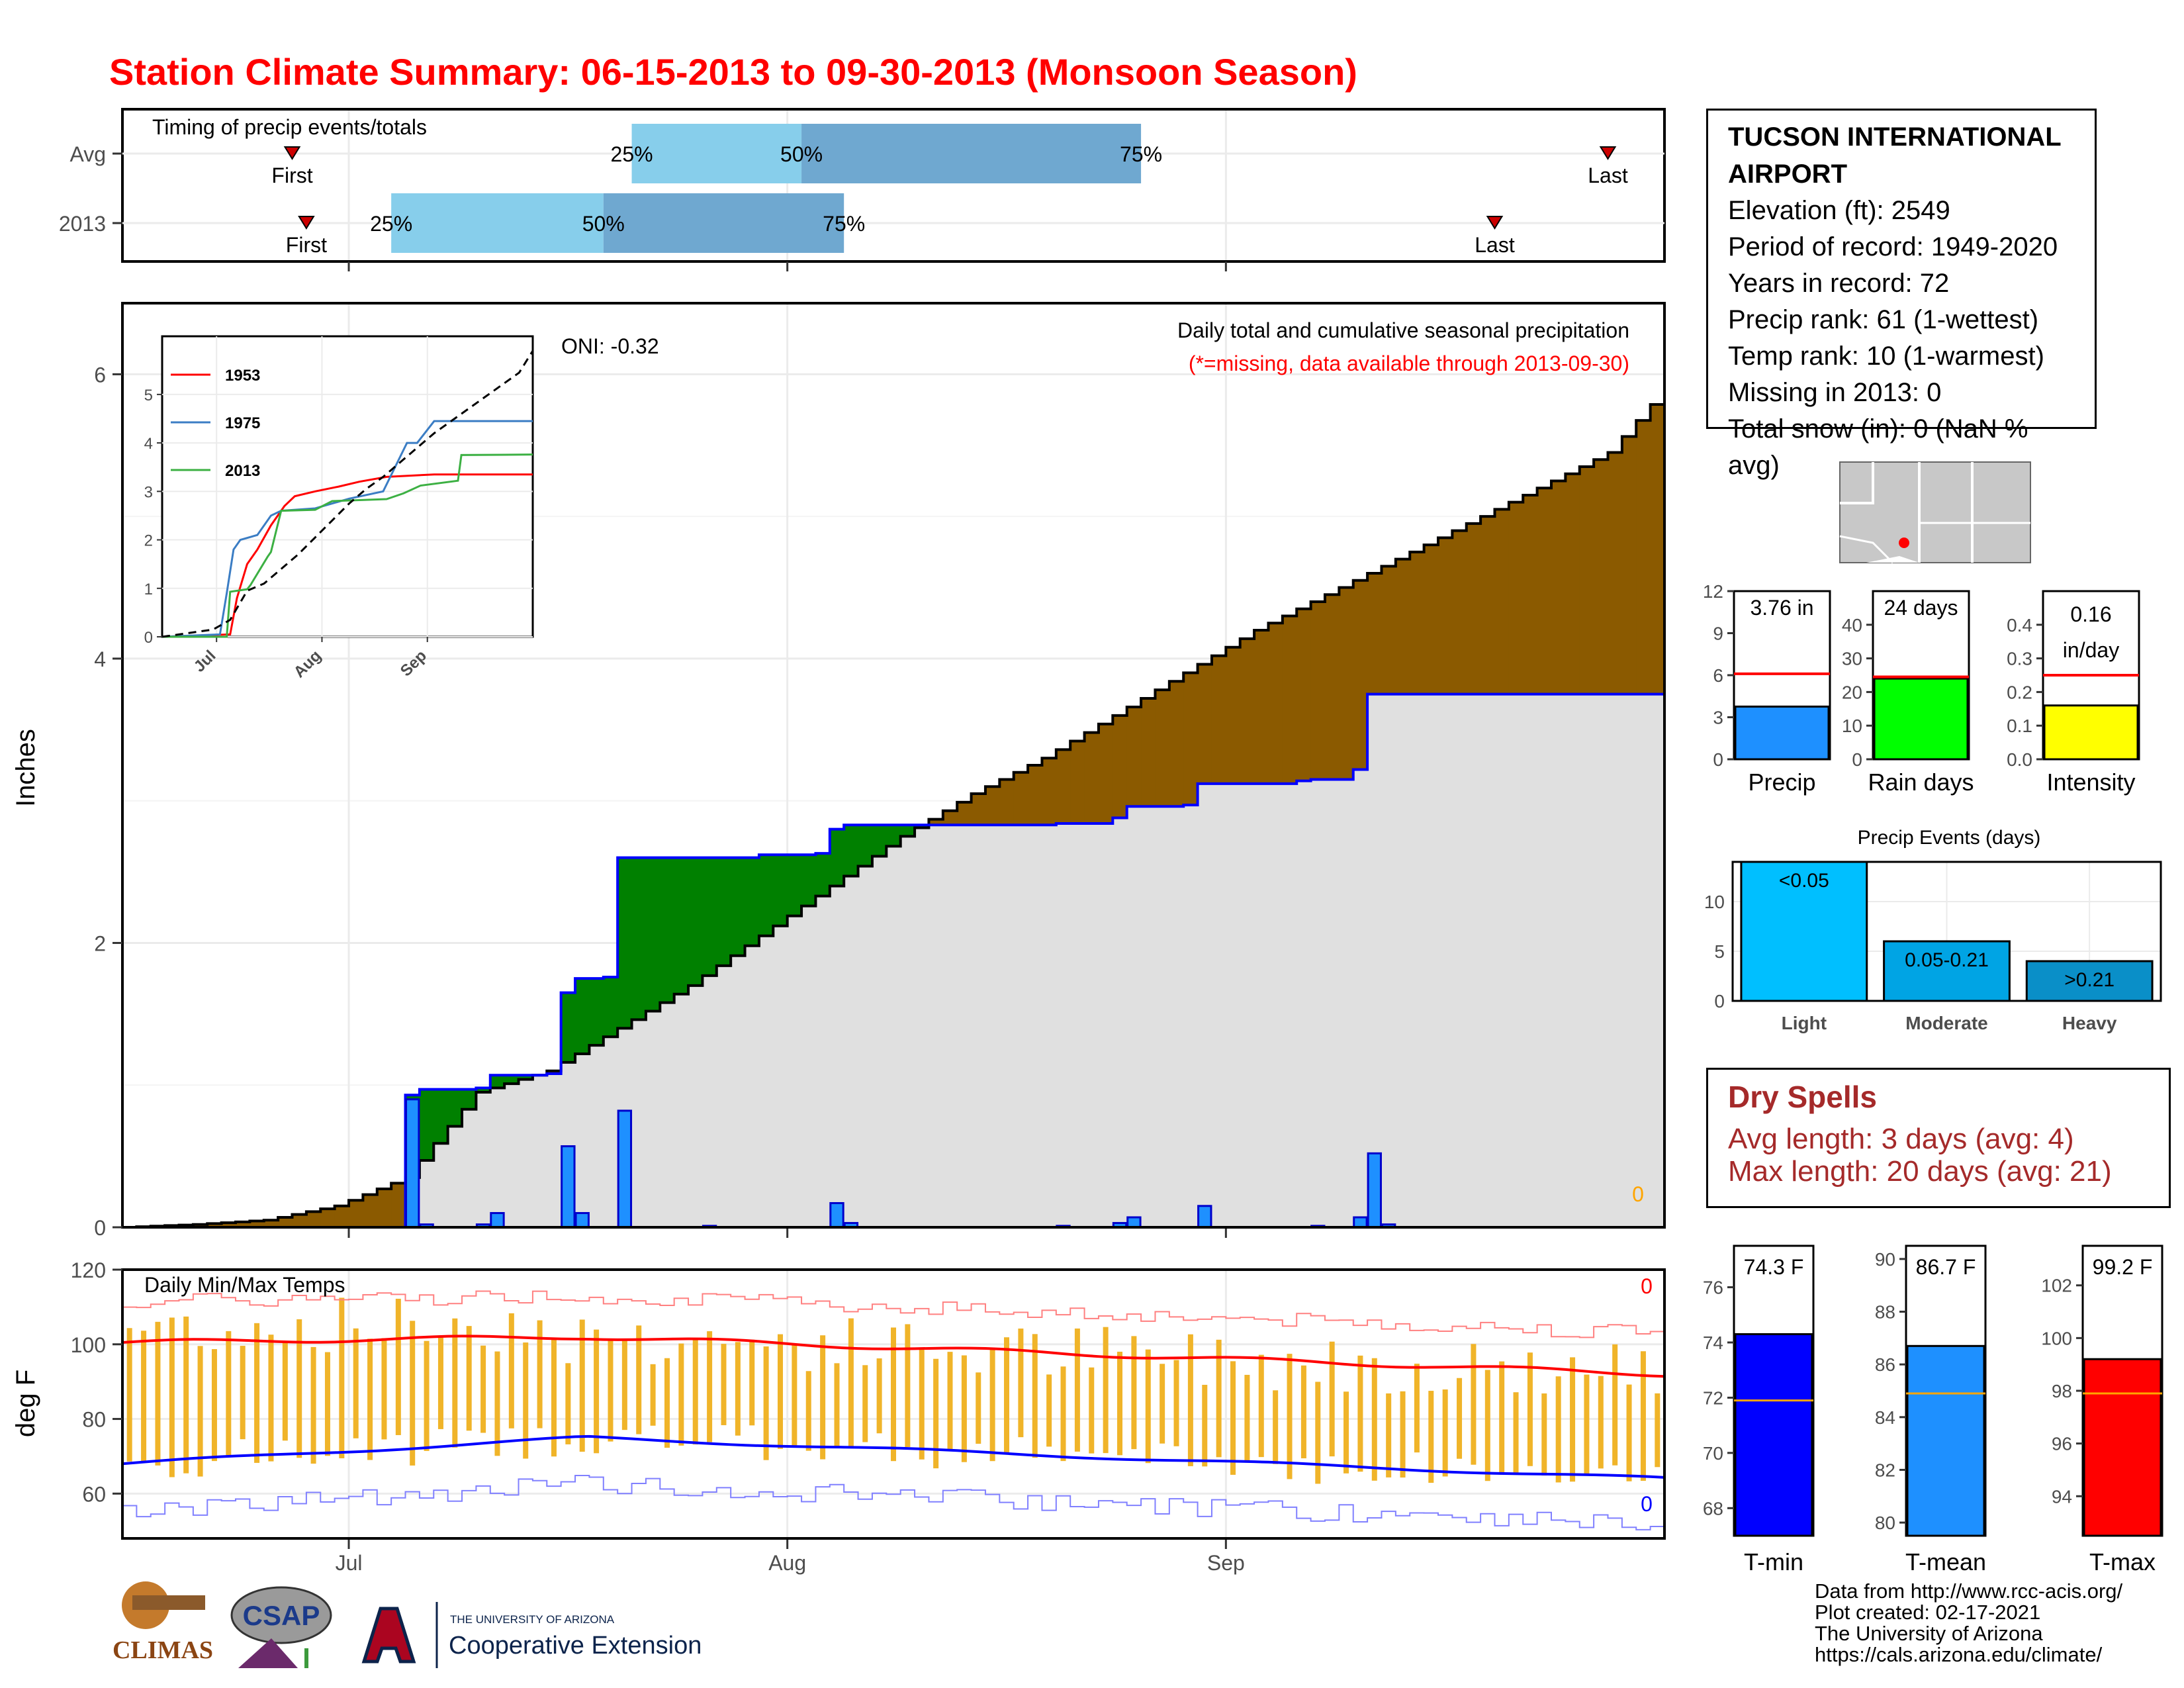  What do you see at coordinates (148, 492) in the screenshot?
I see `inset-y-tick-label: 3` at bounding box center [148, 492].